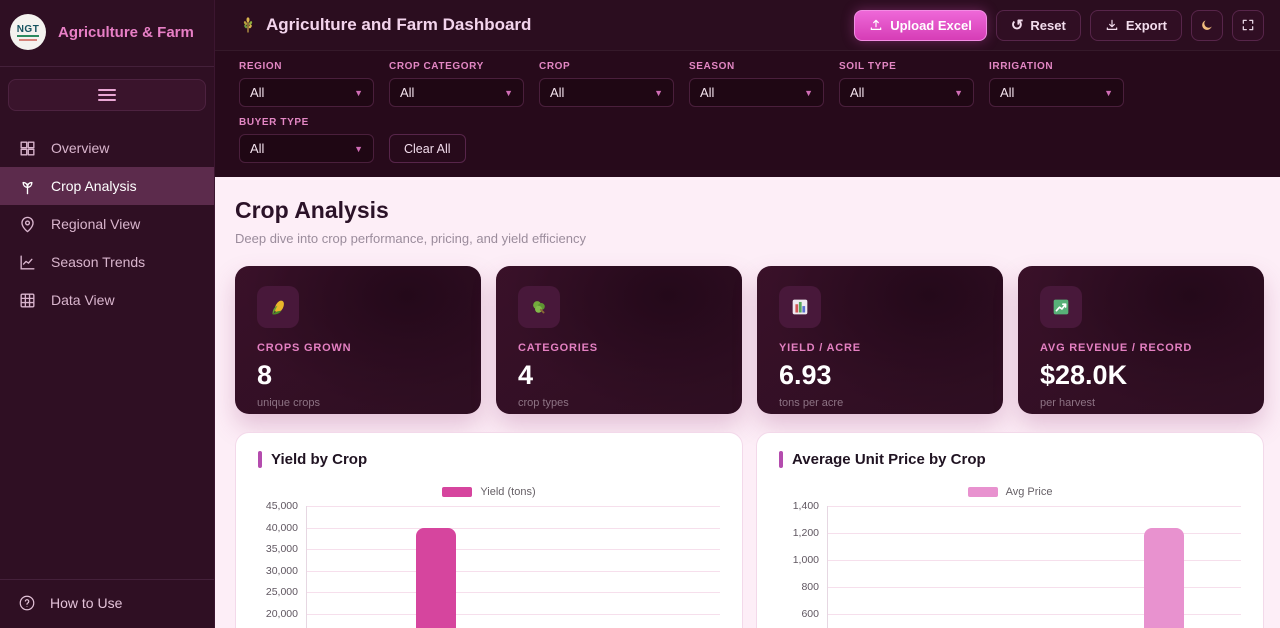 The image size is (1280, 628). What do you see at coordinates (107, 224) in the screenshot?
I see `sidebar-item-regional-view: Regional View` at bounding box center [107, 224].